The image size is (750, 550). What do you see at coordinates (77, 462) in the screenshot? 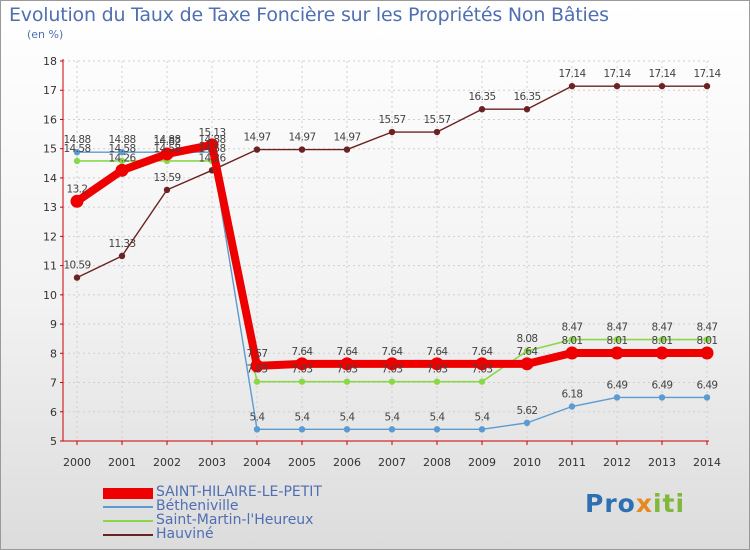
I see `x-tick-label: 2000` at bounding box center [77, 462].